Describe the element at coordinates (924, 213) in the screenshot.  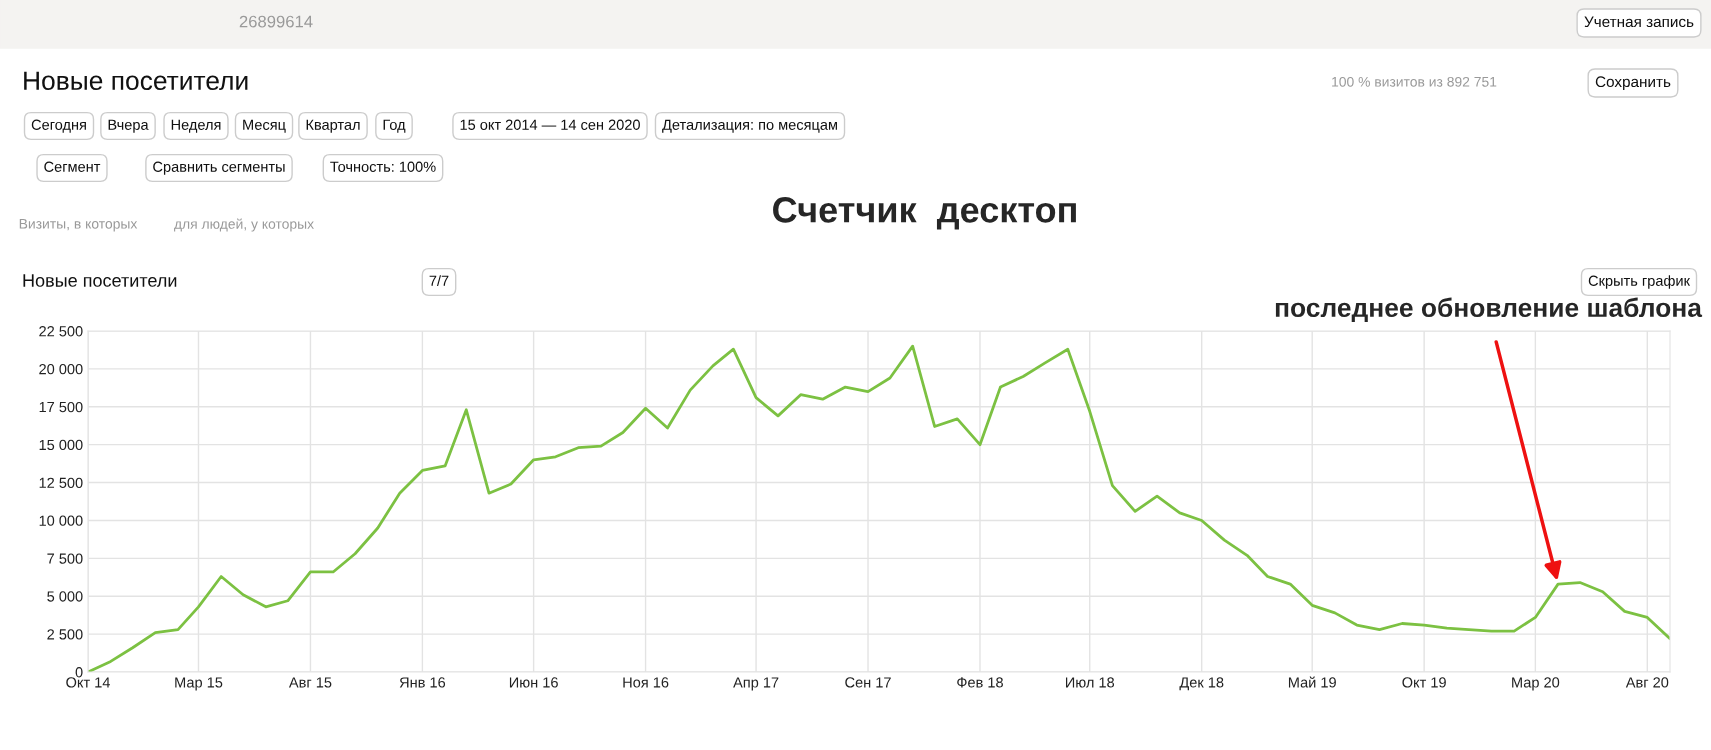
I see `chart-title: Счетчик десктоп` at that location.